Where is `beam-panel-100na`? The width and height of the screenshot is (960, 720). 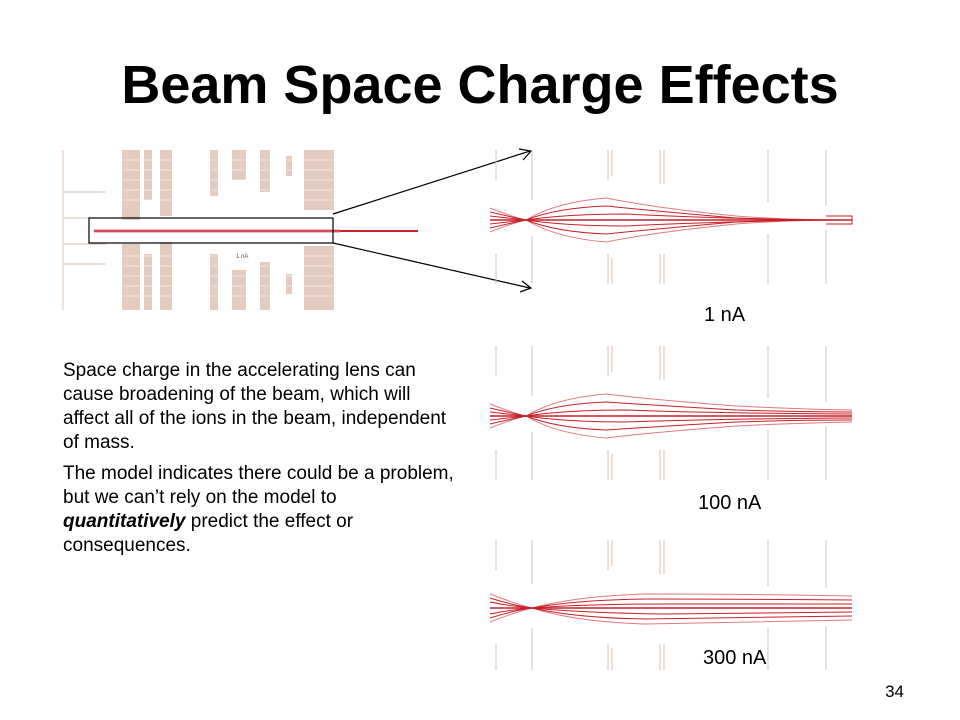
beam-panel-100na is located at coordinates (672, 412).